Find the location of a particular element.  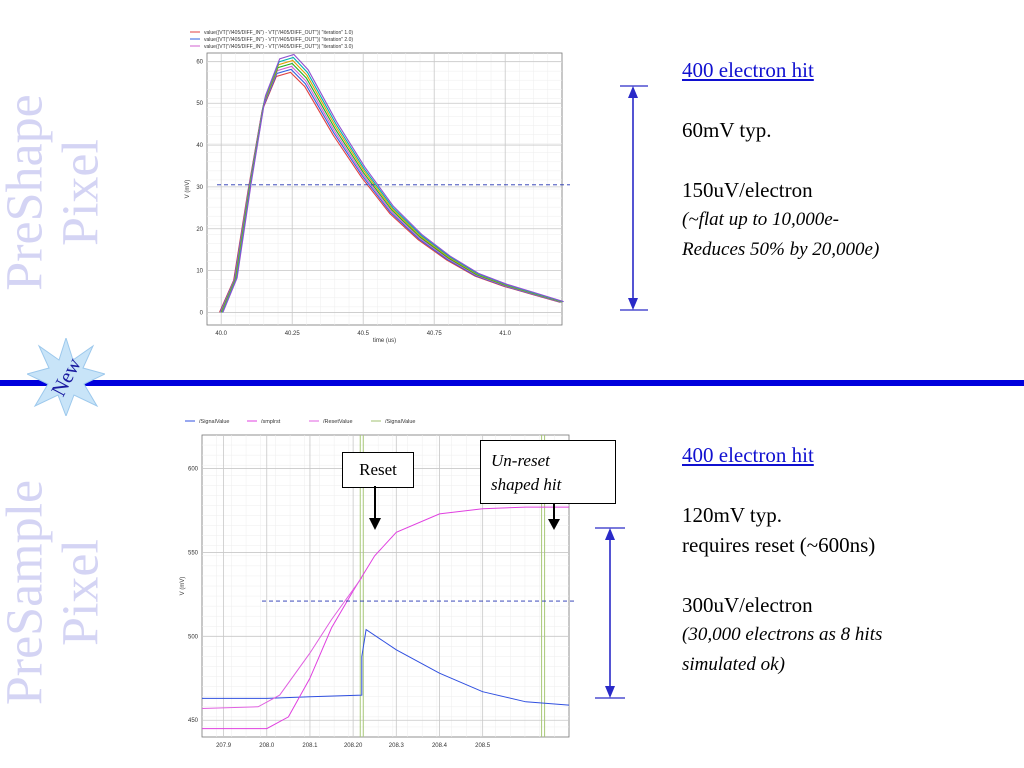

notes-italic: (30,000 electrons as 8 hits is located at coordinates (782, 634).